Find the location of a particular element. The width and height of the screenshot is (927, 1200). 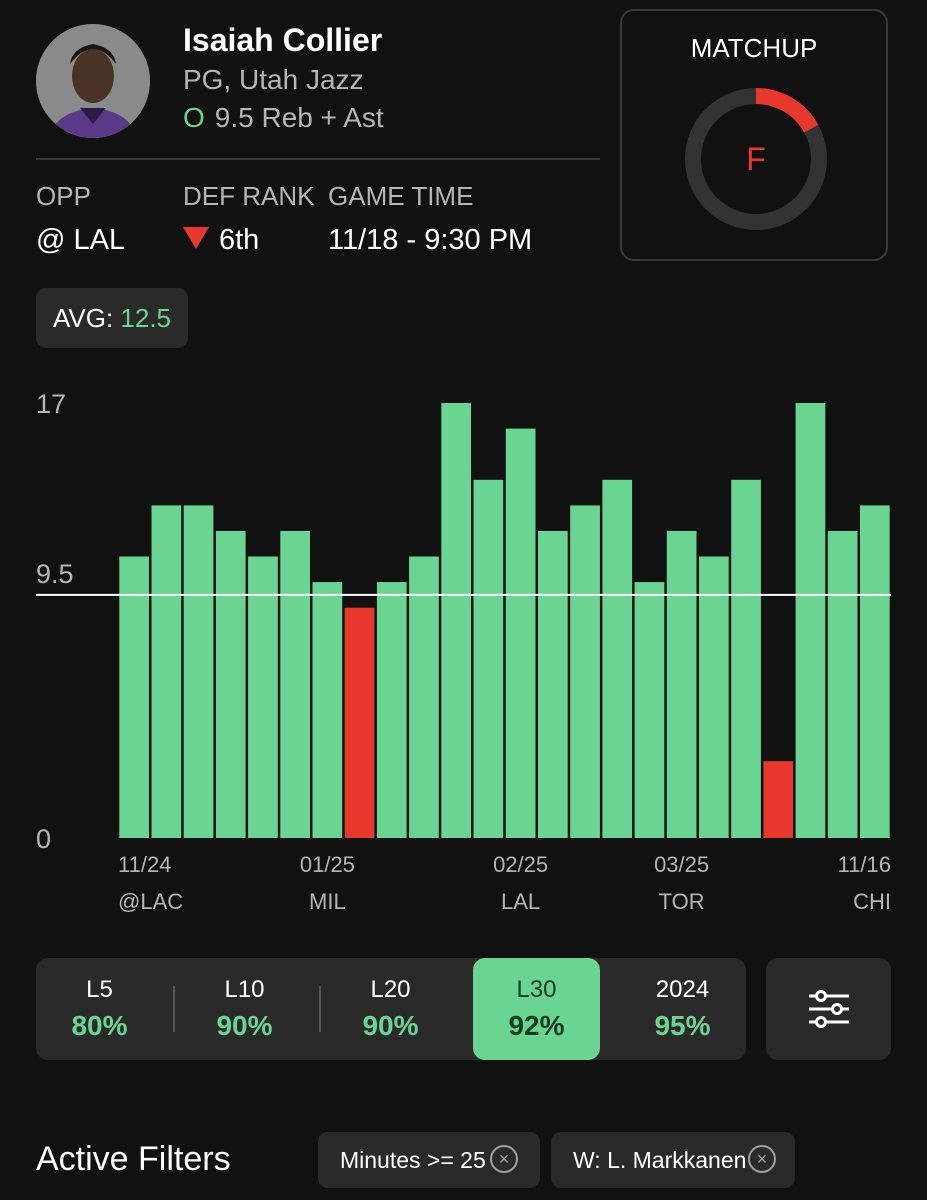

tab-l10: L10 90% is located at coordinates (244, 1009).